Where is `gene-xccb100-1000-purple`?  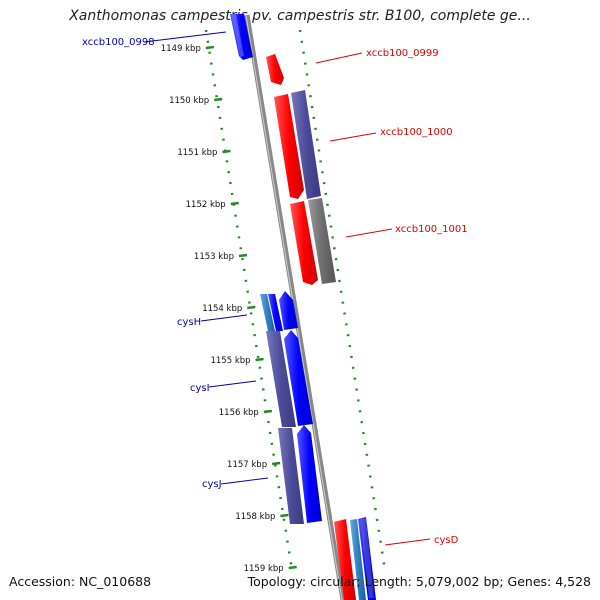 gene-xccb100-1000-purple is located at coordinates (306, 144).